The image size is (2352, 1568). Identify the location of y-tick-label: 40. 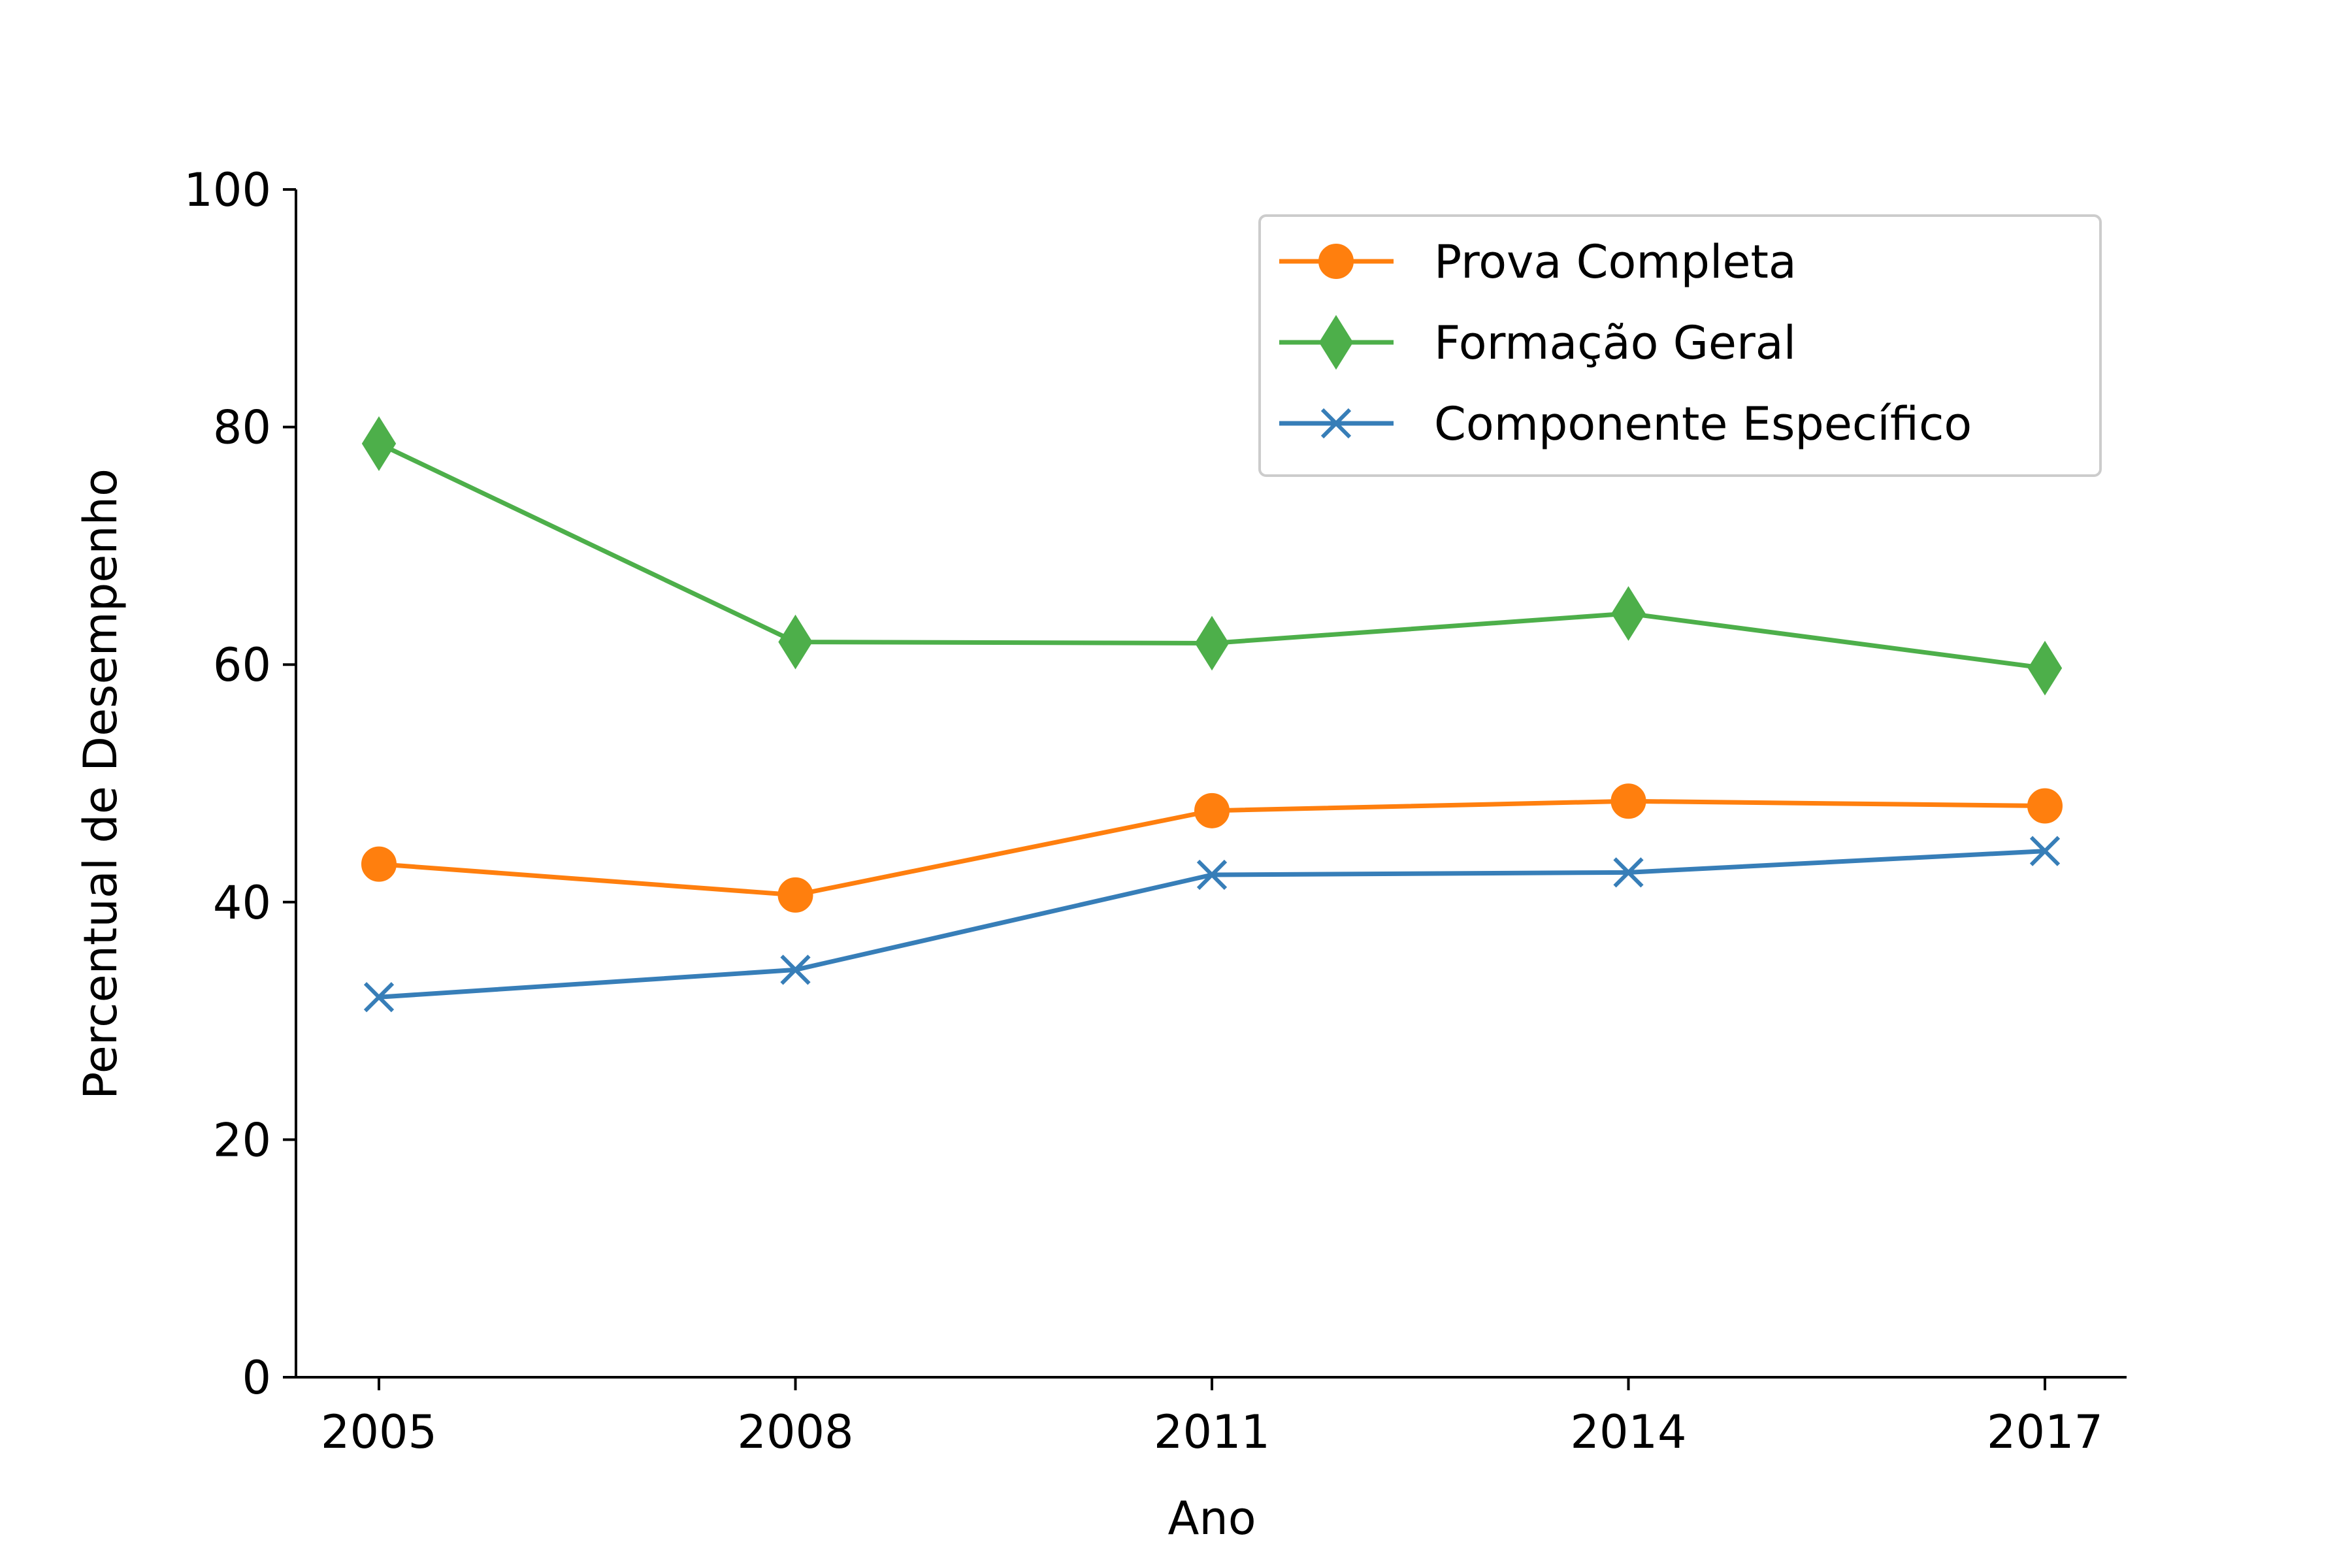
(242, 903).